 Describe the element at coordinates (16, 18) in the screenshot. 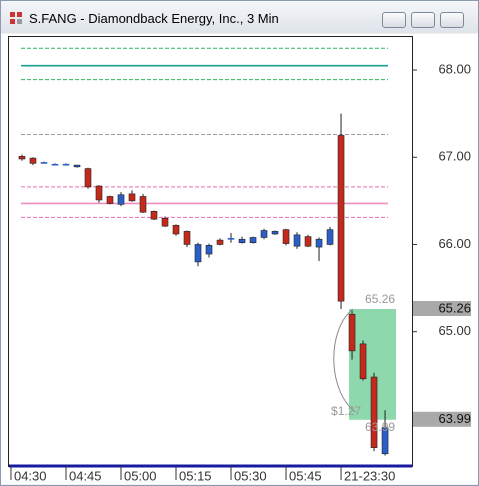

I see `app-icon` at that location.